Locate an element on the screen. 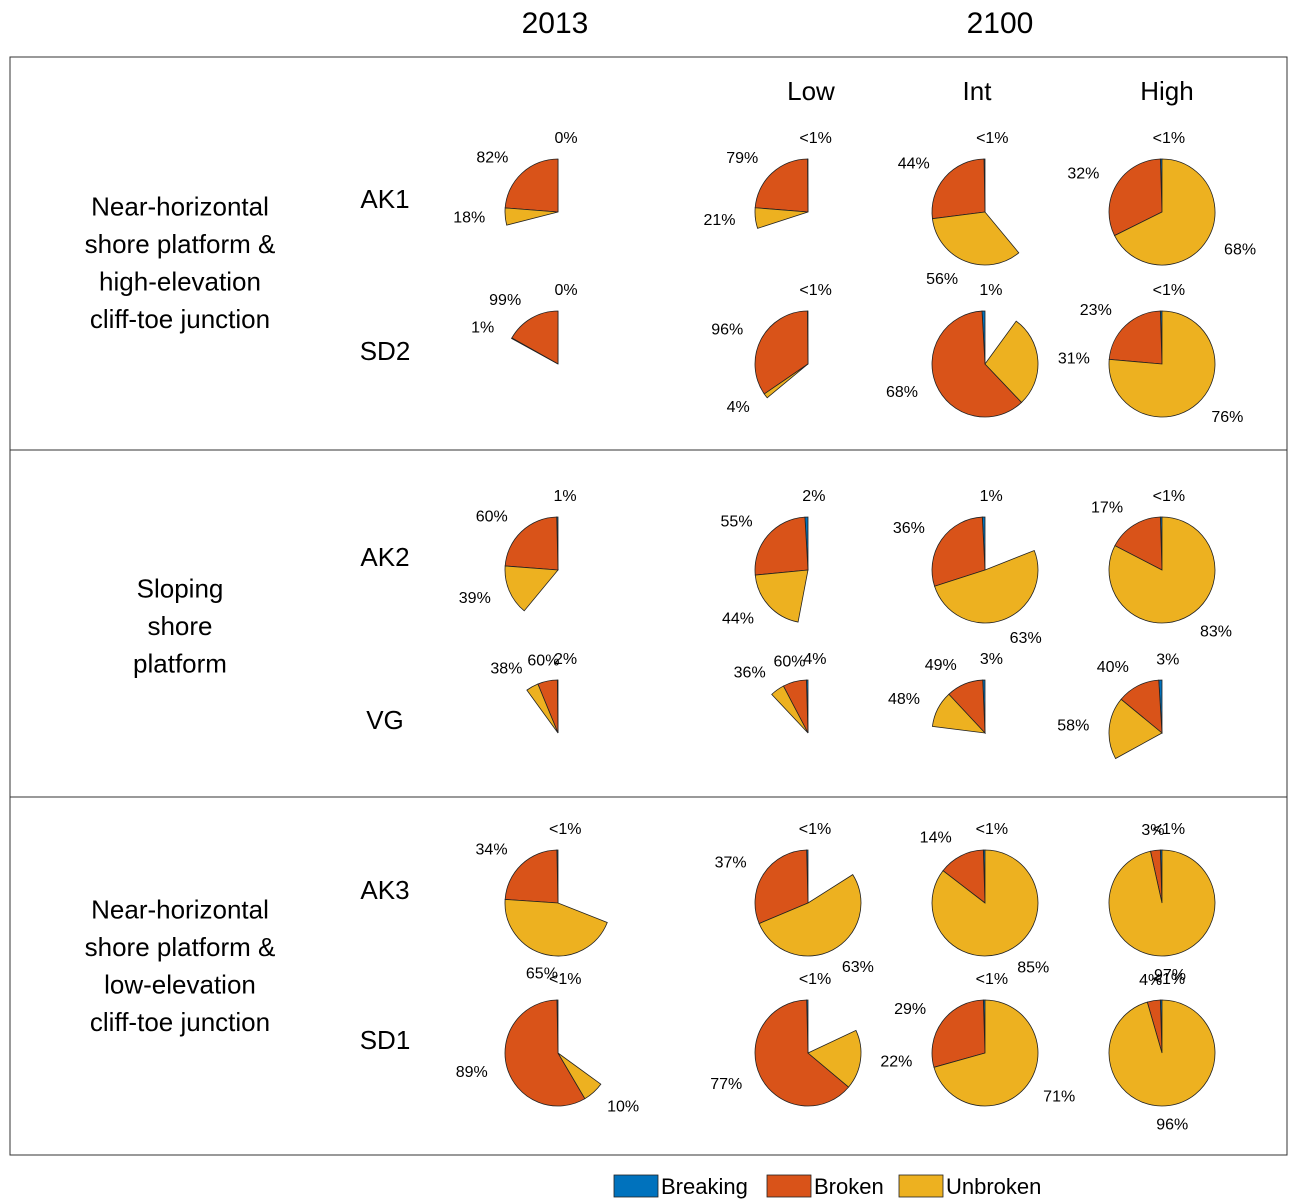 The height and width of the screenshot is (1200, 1293). value-label: 17% is located at coordinates (1107, 507).